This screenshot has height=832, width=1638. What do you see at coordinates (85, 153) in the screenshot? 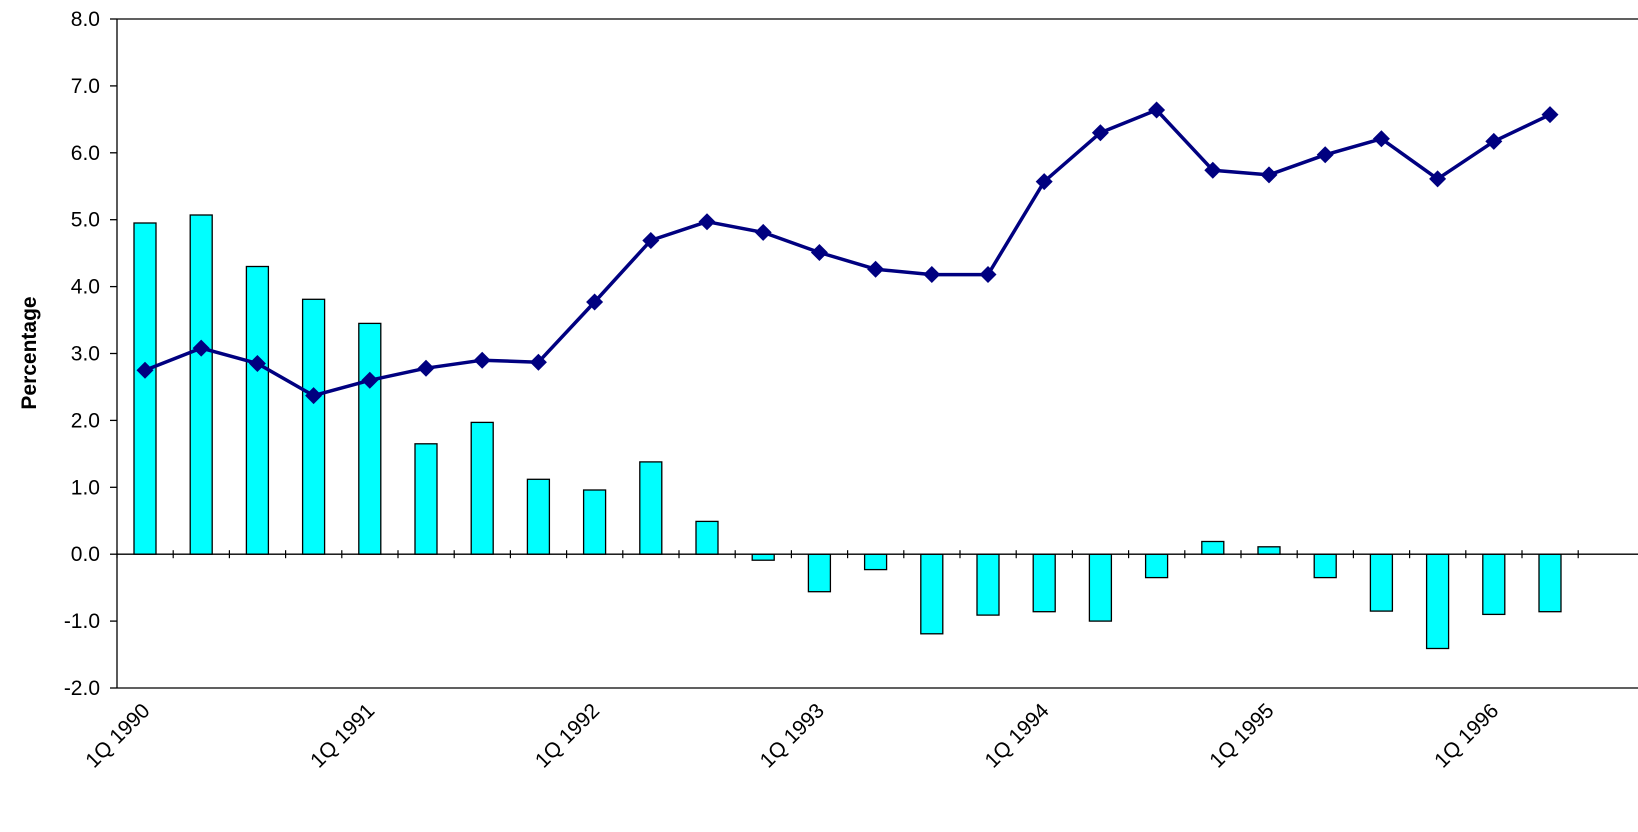
I see `y-tick-label: 6.0` at bounding box center [85, 153].